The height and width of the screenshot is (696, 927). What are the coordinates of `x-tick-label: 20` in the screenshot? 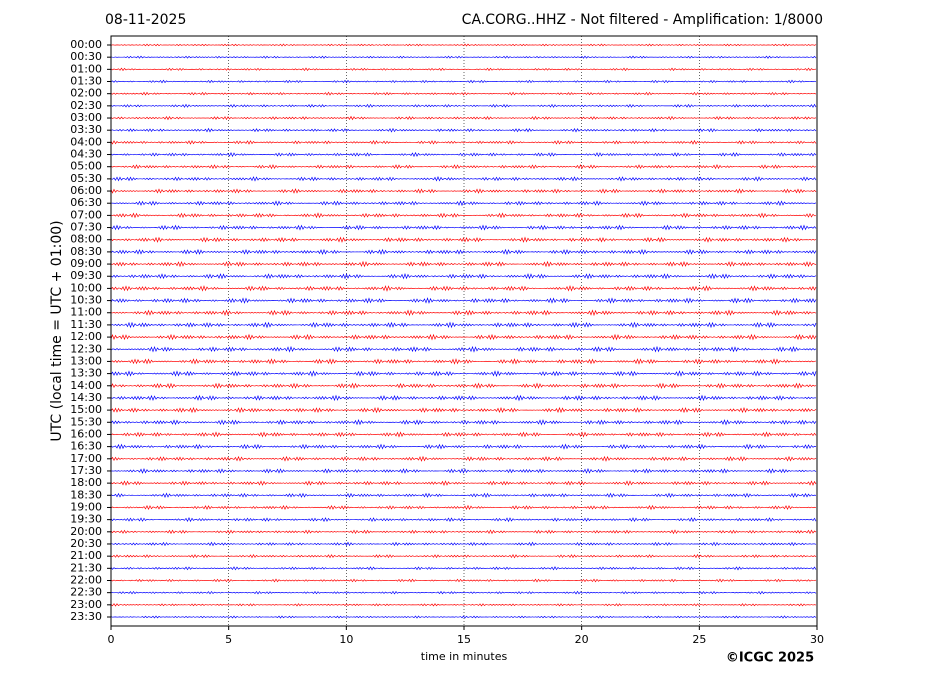 It's located at (582, 639).